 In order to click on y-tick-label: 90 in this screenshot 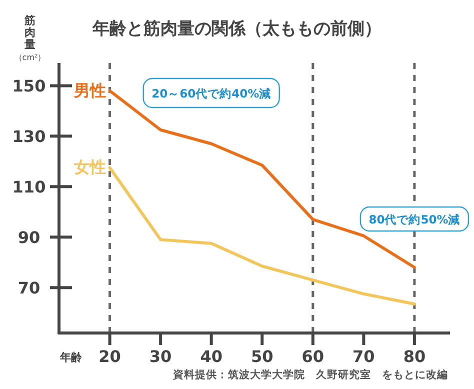, I will do `click(29, 238)`.